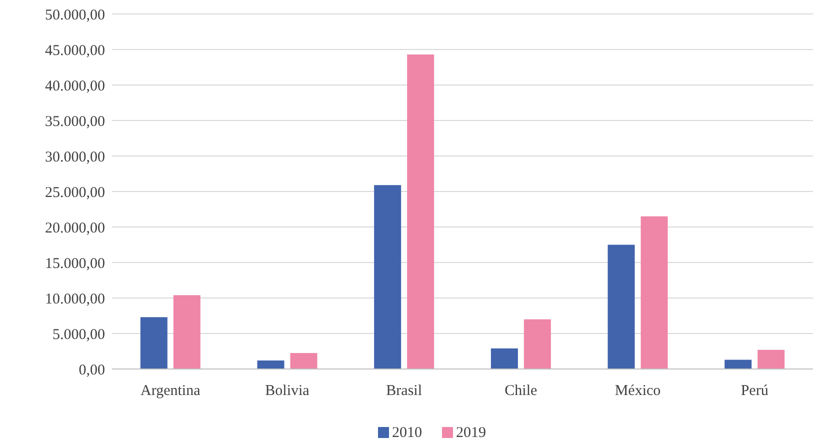 The image size is (823, 443). Describe the element at coordinates (91, 370) in the screenshot. I see `y-tick-label: 0,00` at that location.